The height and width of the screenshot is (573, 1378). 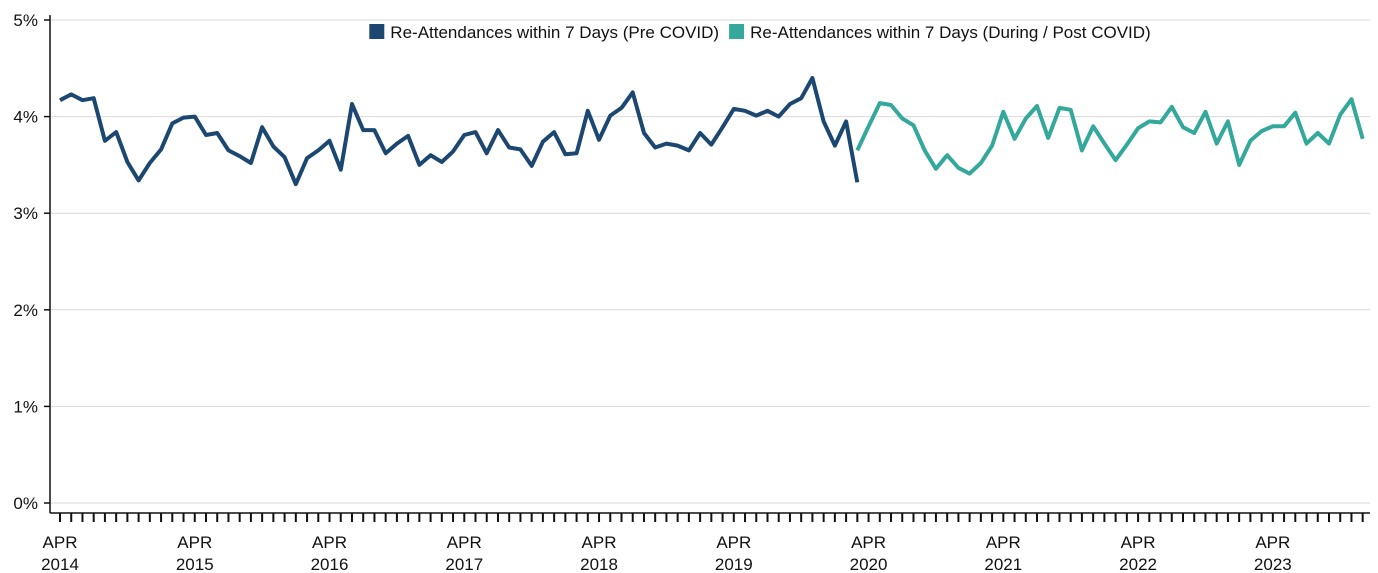 What do you see at coordinates (195, 553) in the screenshot?
I see `x-tick-label: APR 2015` at bounding box center [195, 553].